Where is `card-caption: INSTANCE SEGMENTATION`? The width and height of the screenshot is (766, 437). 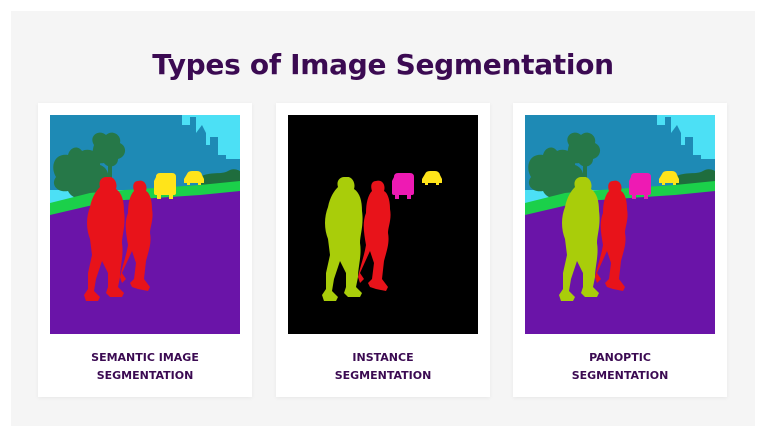
card-caption: INSTANCE SEGMENTATION is located at coordinates (383, 367).